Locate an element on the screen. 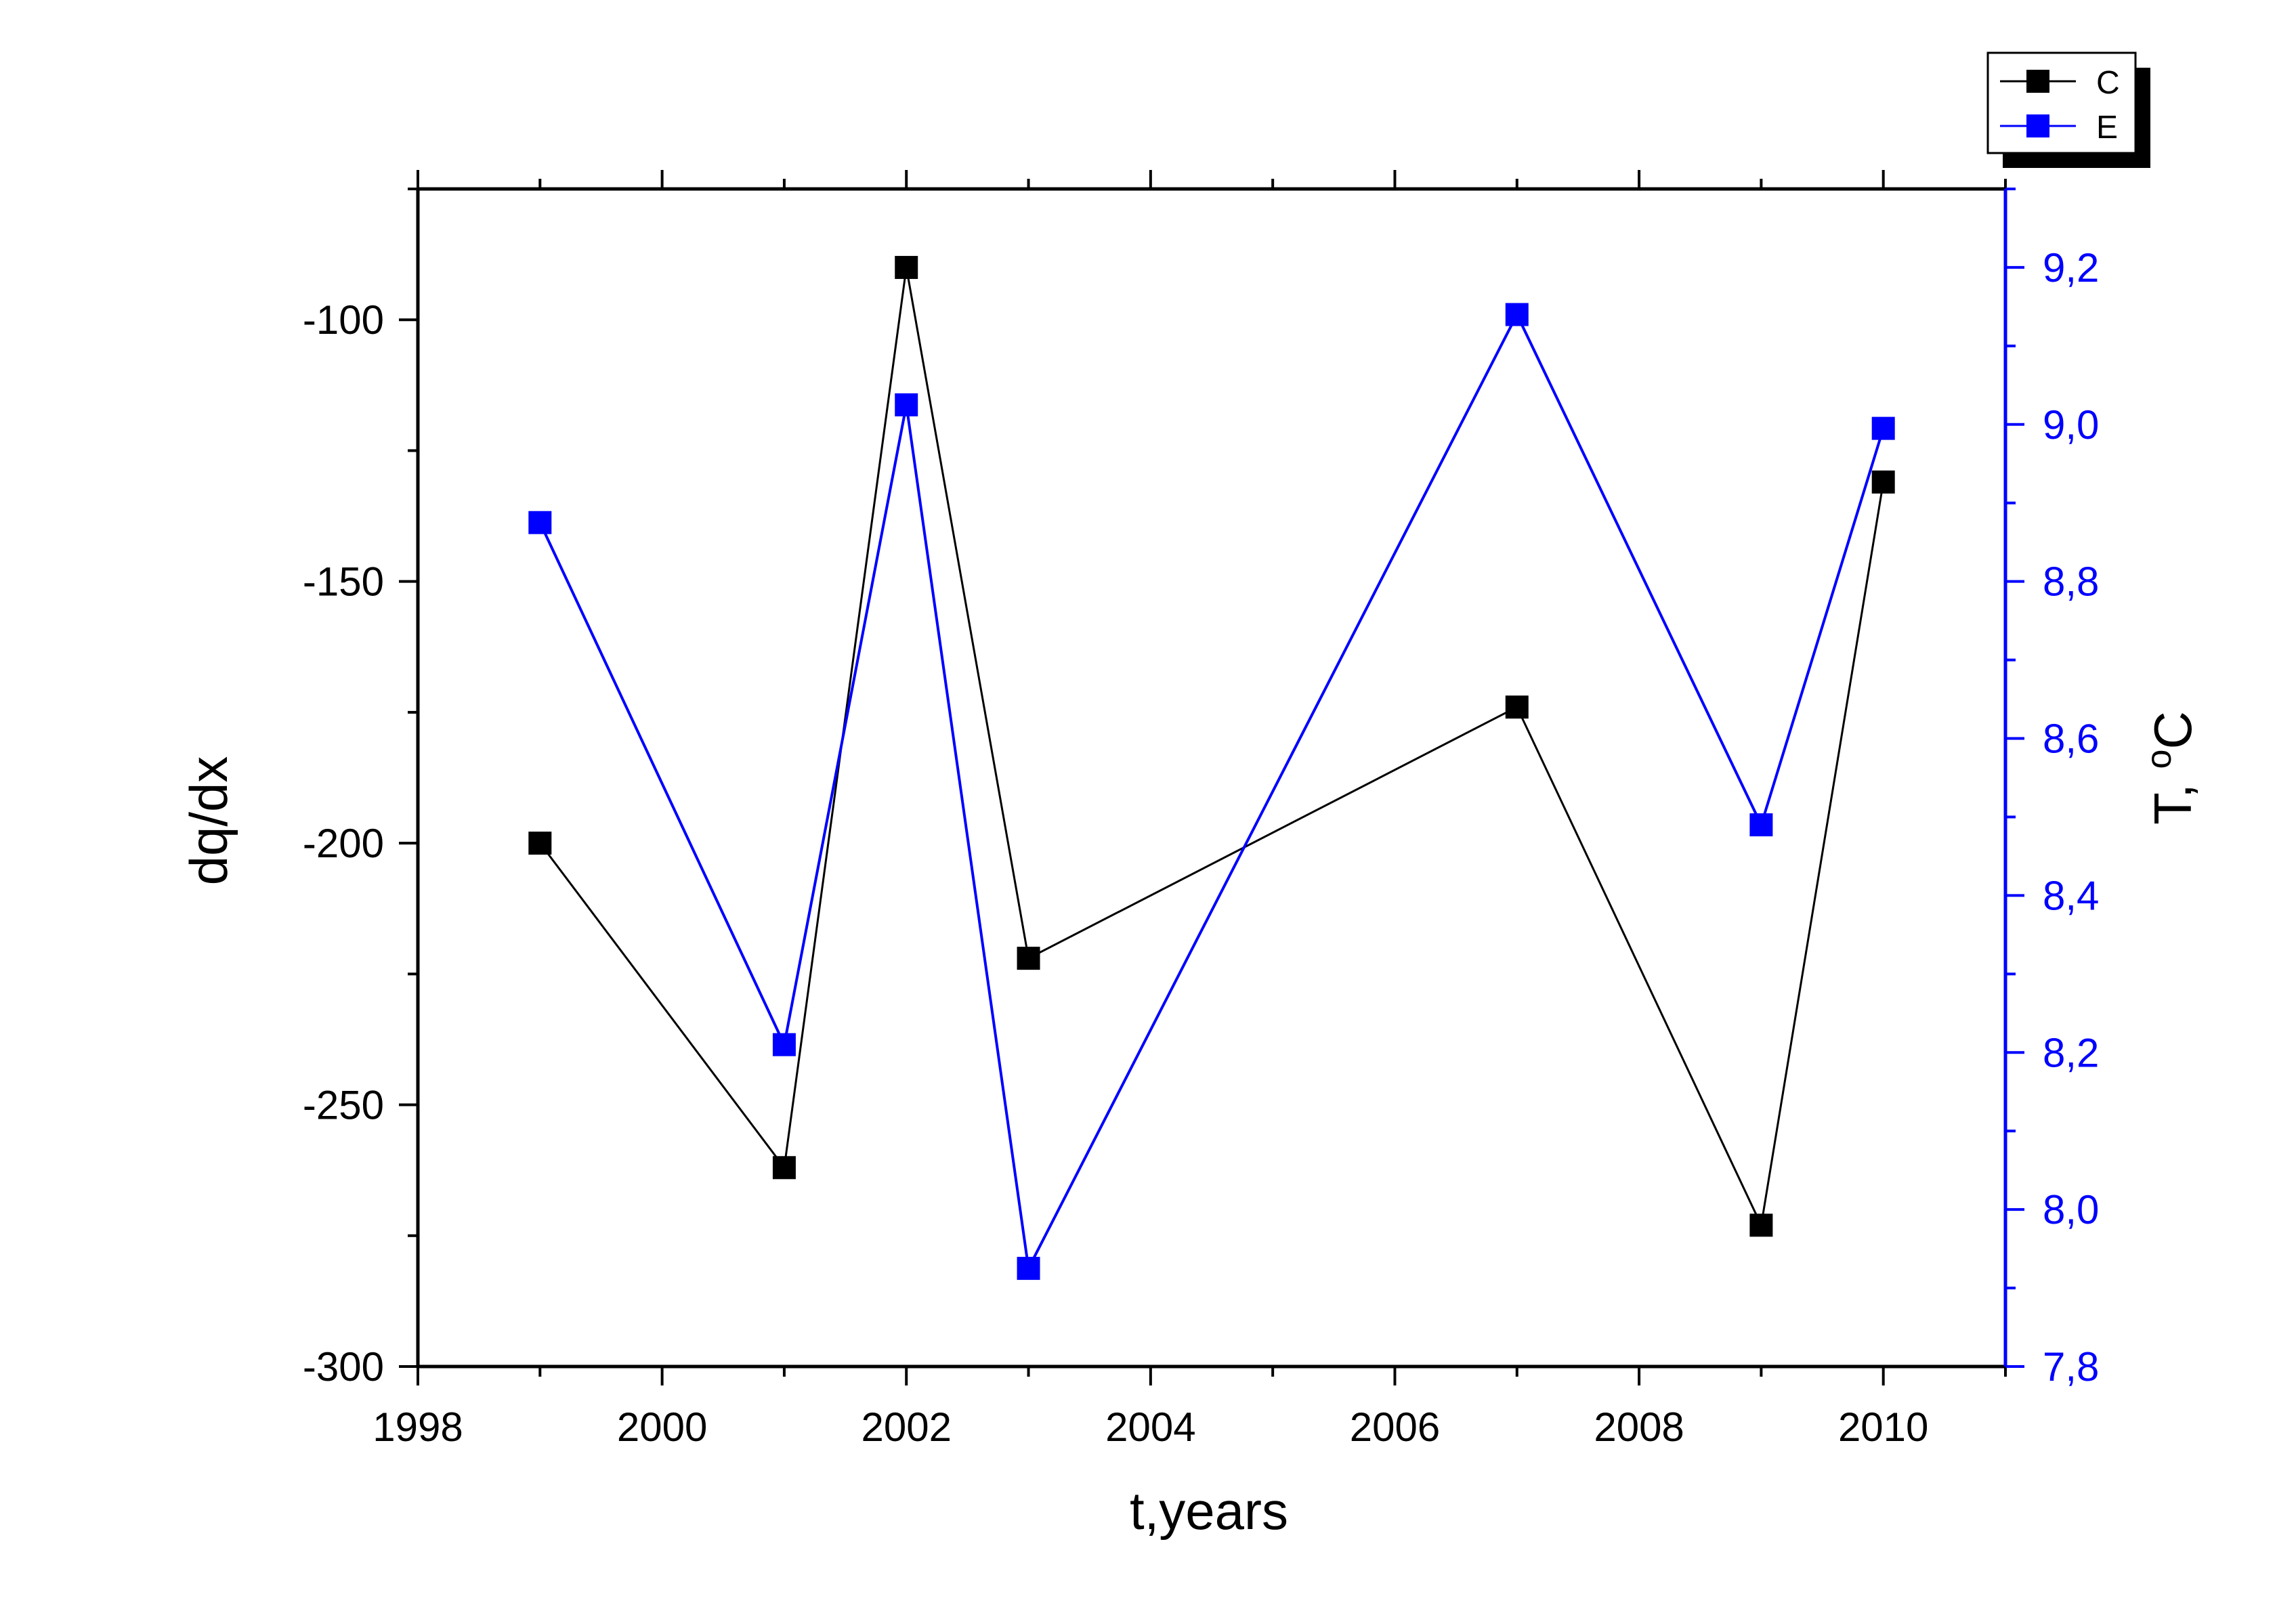  legend-marker-C is located at coordinates (2037, 81).